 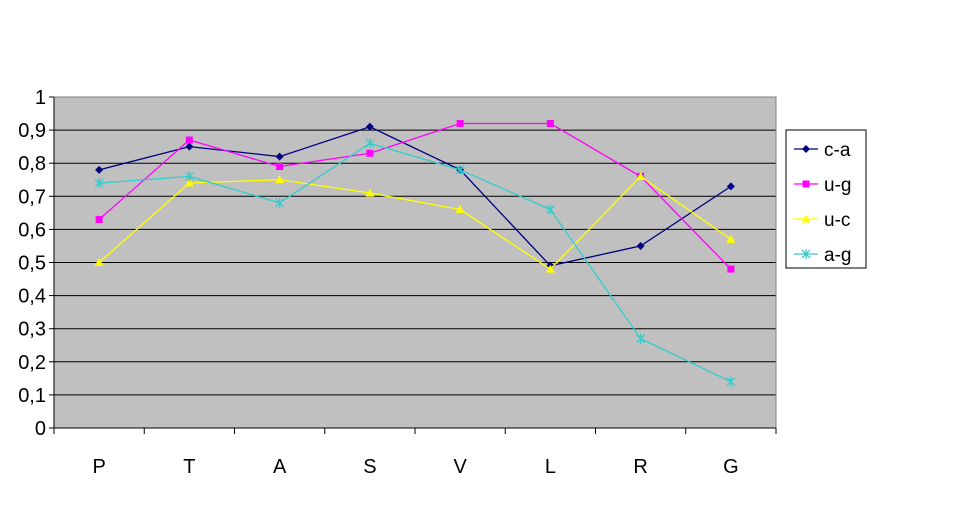 I want to click on y-tick-label: 0,2, so click(x=32, y=363).